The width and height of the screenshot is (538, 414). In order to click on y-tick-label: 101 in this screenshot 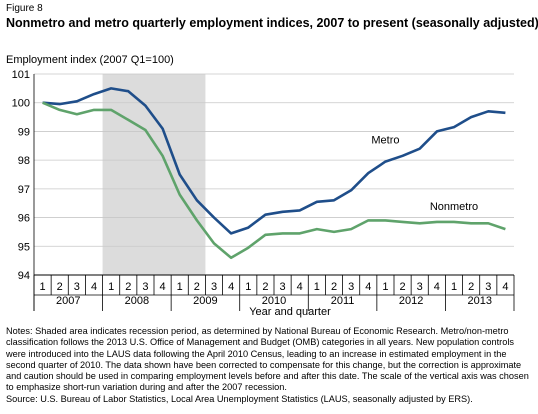, I will do `click(21, 75)`.